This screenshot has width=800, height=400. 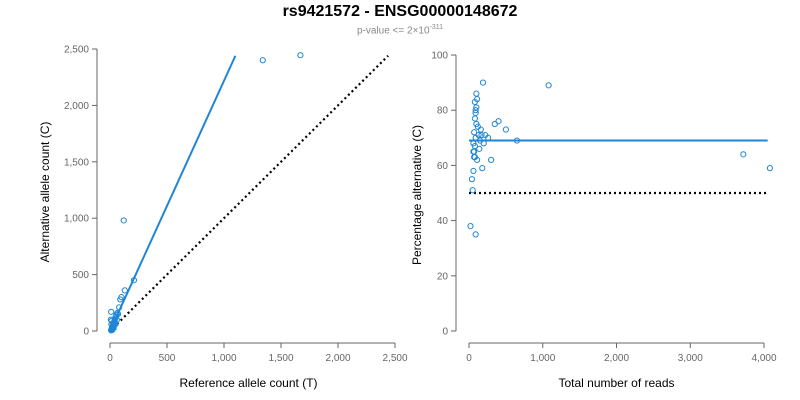 I want to click on y-tick-label: 1,000, so click(x=76, y=219).